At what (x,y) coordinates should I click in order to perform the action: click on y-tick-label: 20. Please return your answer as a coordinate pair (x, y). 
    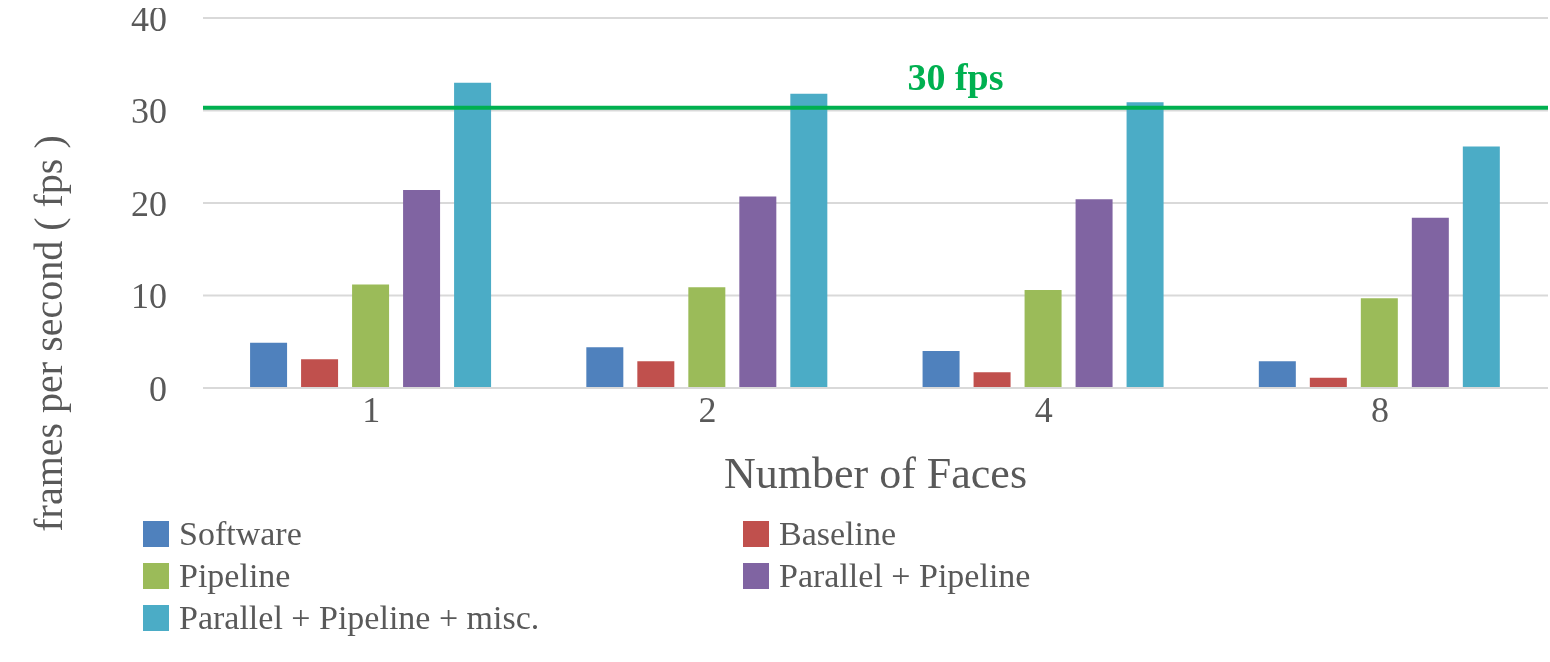
    Looking at the image, I should click on (149, 203).